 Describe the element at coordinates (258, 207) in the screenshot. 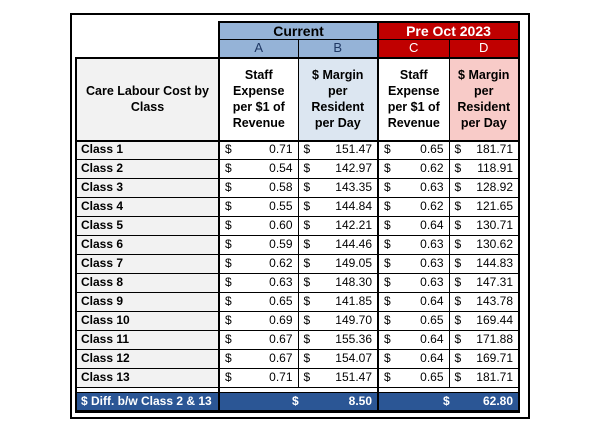

I see `staff-expense-value-current: $0.55` at that location.